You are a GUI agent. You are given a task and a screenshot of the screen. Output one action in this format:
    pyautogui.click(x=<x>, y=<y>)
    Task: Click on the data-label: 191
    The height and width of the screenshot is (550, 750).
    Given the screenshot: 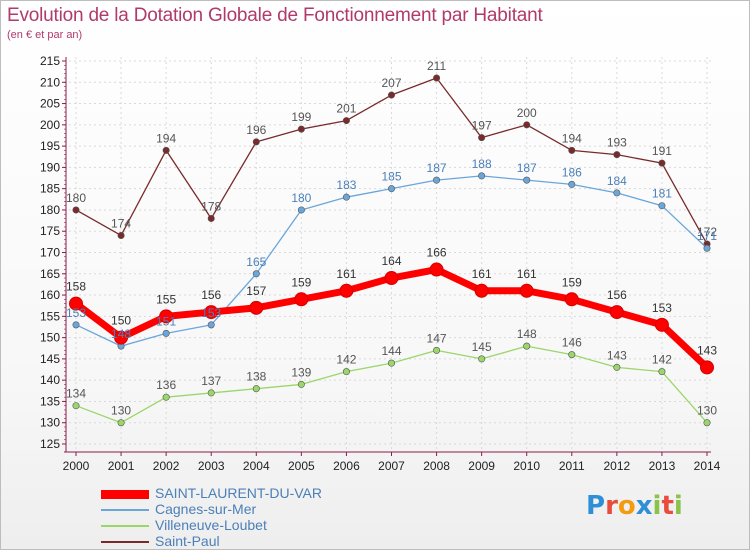 What is the action you would take?
    pyautogui.click(x=662, y=151)
    